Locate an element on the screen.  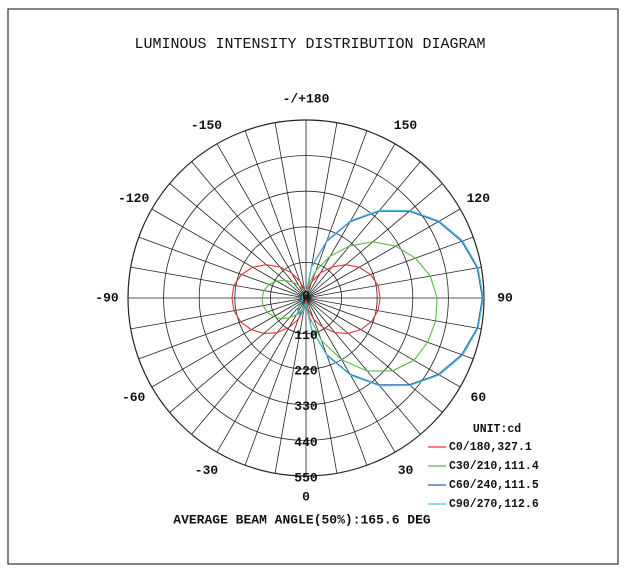
annotation: AVERAGE BEAM ANGLE(50%):165.6 DEG is located at coordinates (302, 519).